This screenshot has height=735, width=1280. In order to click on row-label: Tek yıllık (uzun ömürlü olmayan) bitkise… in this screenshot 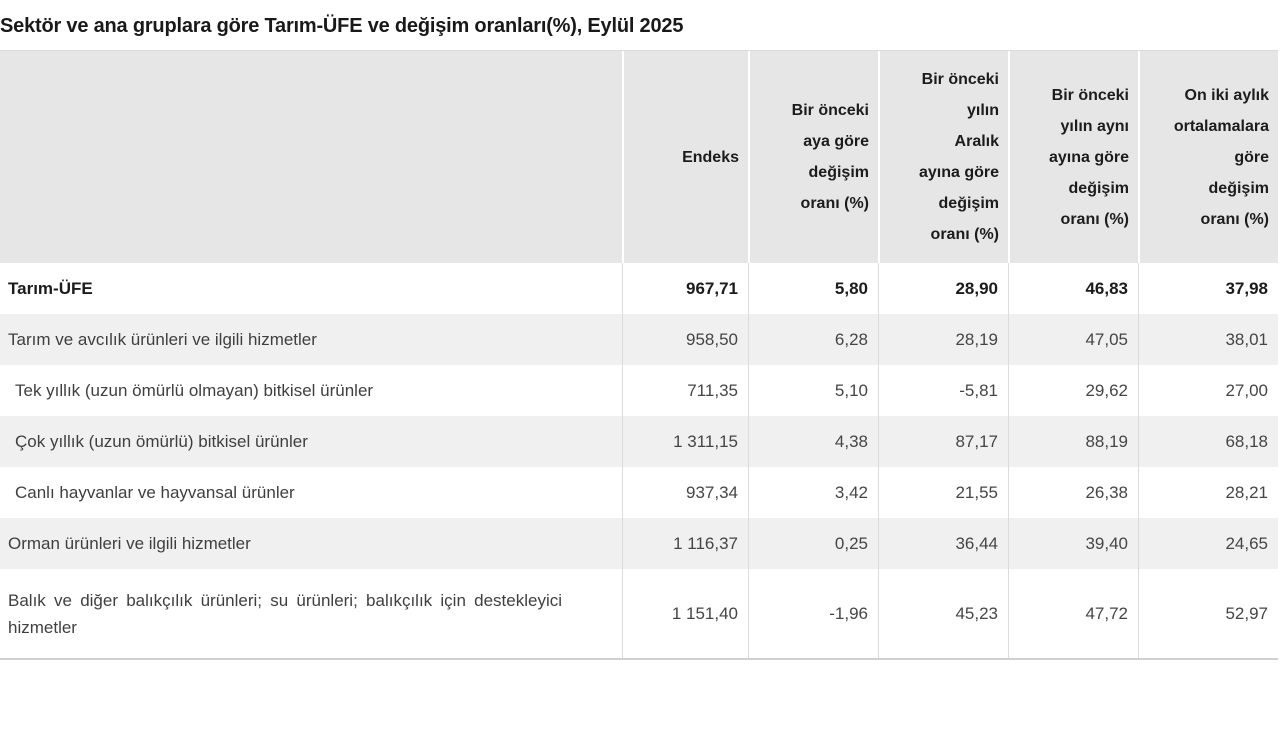, I will do `click(194, 390)`.